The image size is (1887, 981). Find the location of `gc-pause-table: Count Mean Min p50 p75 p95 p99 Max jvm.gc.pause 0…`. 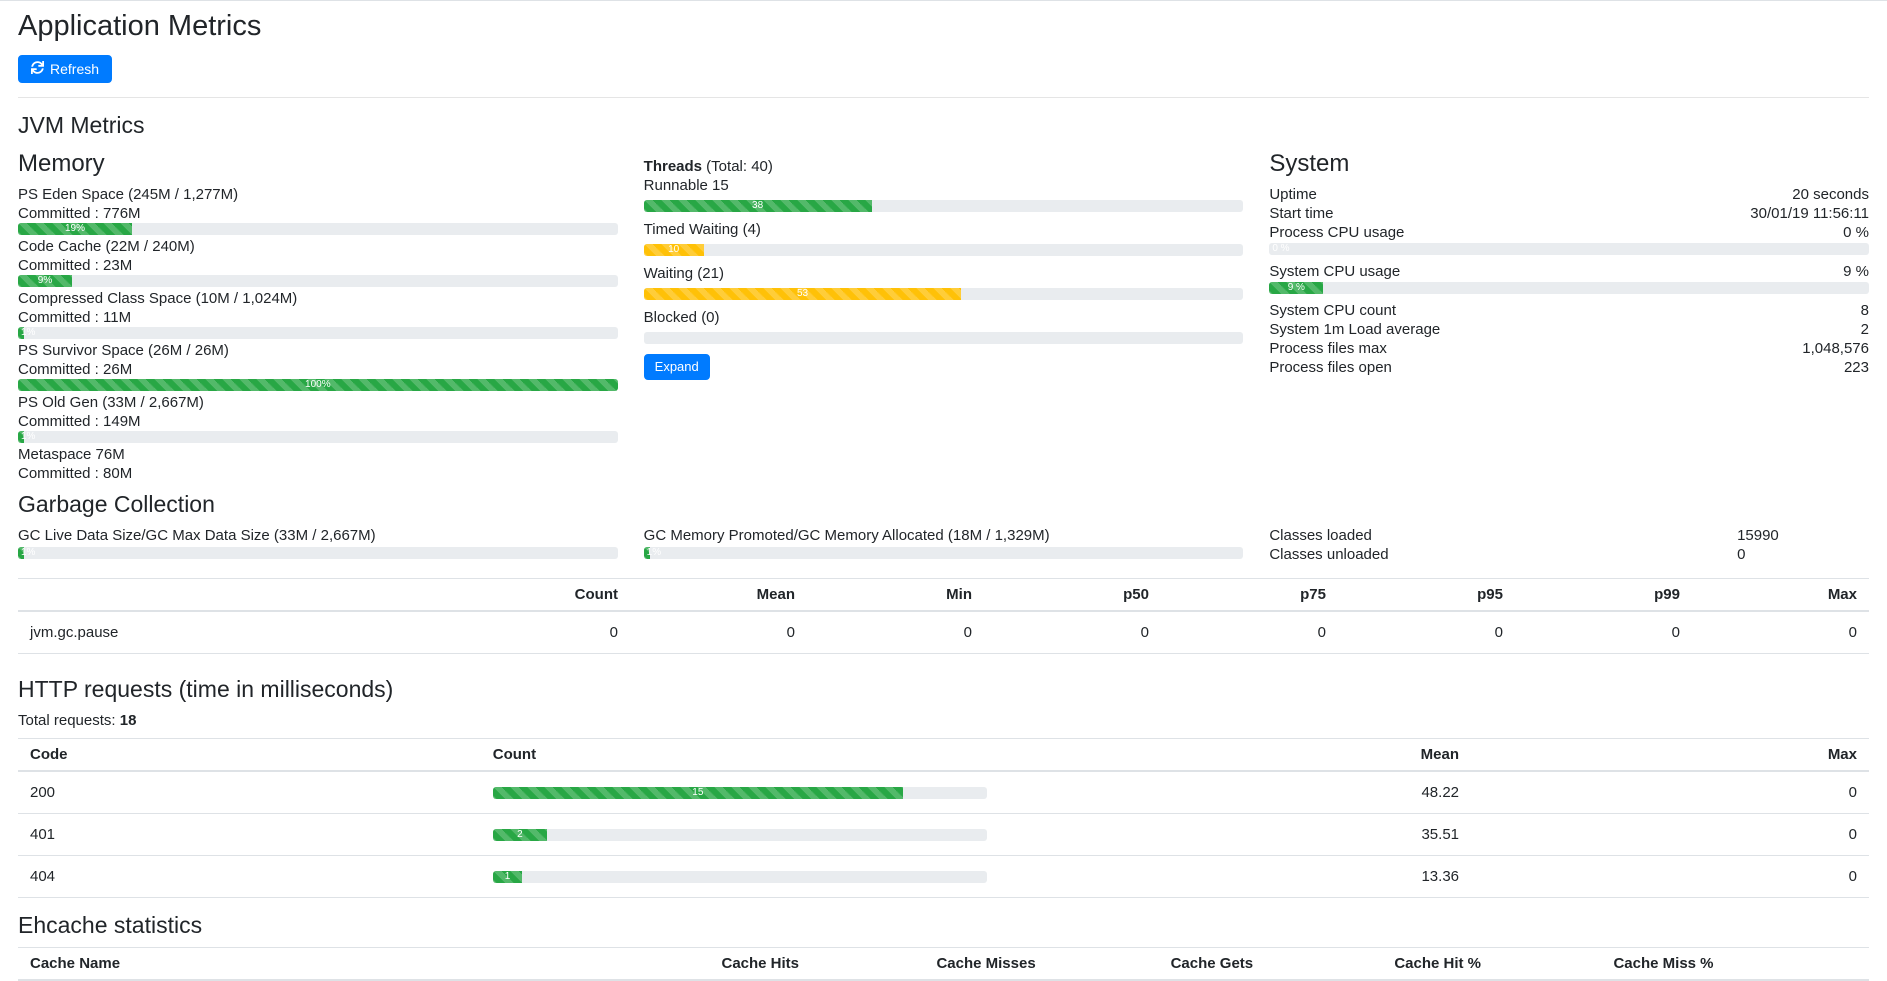

gc-pause-table: Count Mean Min p50 p75 p95 p99 Max jvm.gc.pause 0… is located at coordinates (943, 616).